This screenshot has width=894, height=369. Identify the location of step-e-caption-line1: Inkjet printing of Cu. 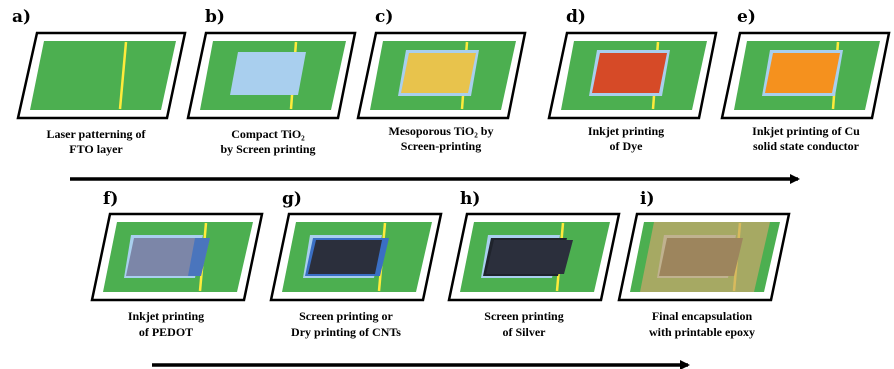
(806, 131).